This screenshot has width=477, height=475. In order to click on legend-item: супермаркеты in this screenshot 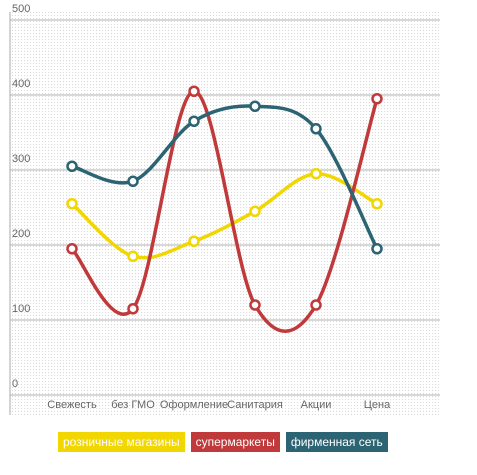, I will do `click(235, 442)`.